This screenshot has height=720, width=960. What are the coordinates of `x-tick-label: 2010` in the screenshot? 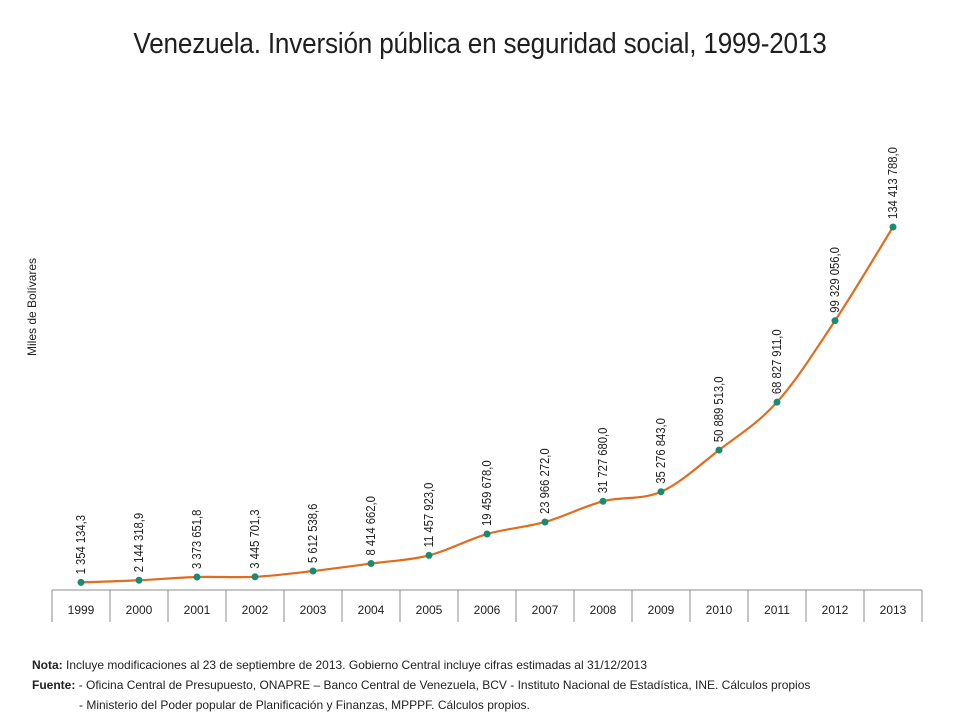 It's located at (719, 610).